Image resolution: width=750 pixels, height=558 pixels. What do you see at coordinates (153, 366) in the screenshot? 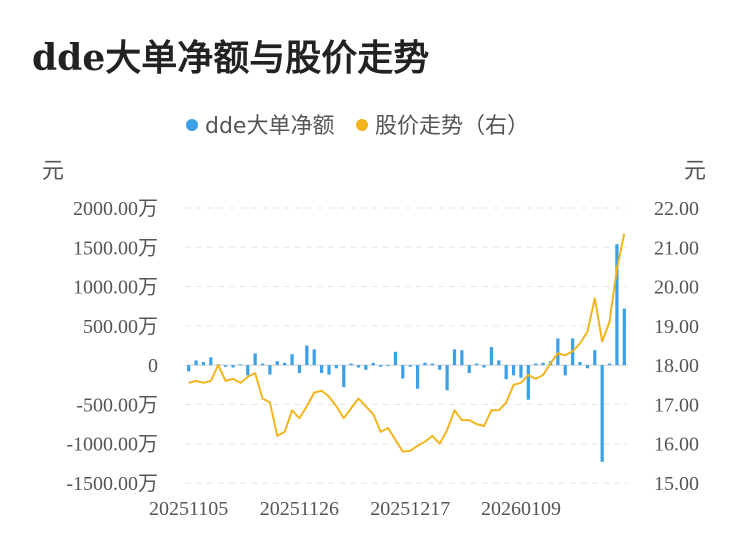
I see `left-tick-label: 0` at bounding box center [153, 366].